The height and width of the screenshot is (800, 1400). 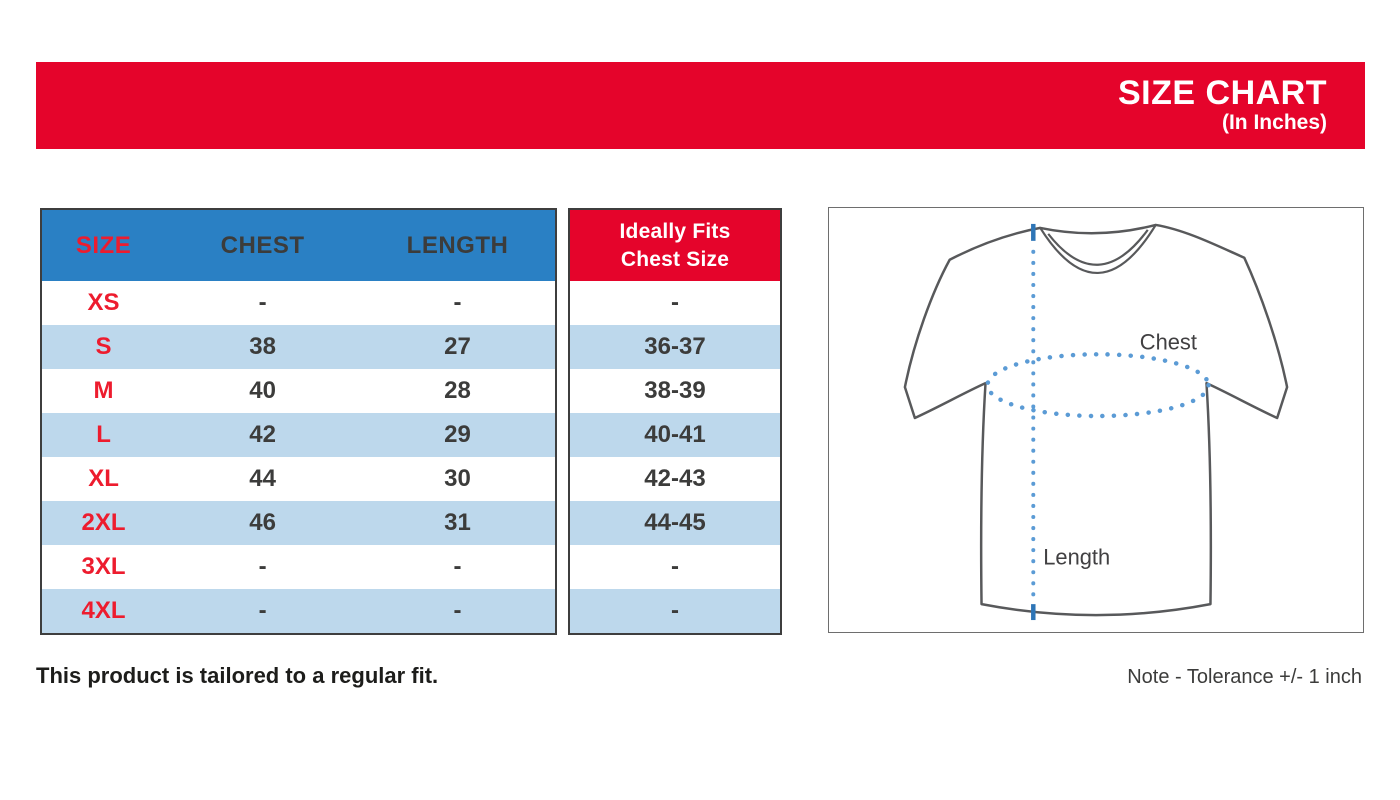 What do you see at coordinates (298, 479) in the screenshot?
I see `size-table-row: XL 44 30` at bounding box center [298, 479].